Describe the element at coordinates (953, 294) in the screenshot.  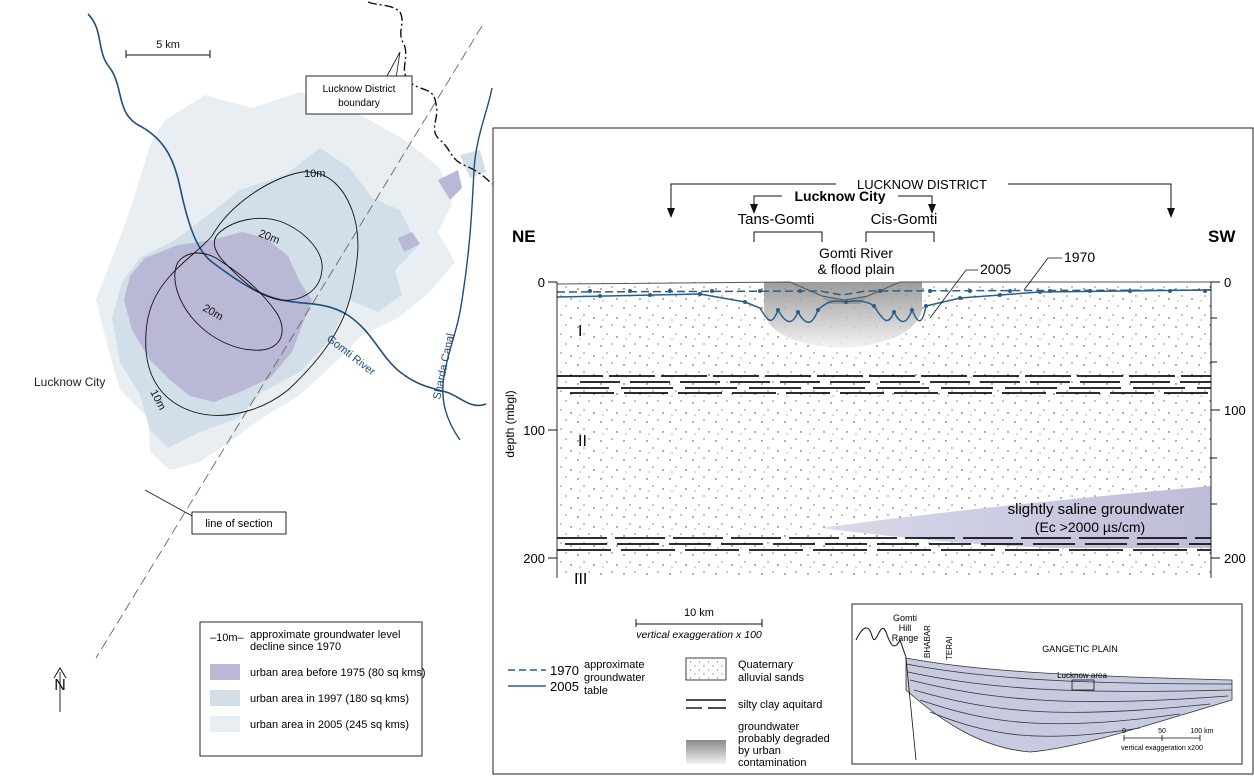
I see `year-2005-leader` at that location.